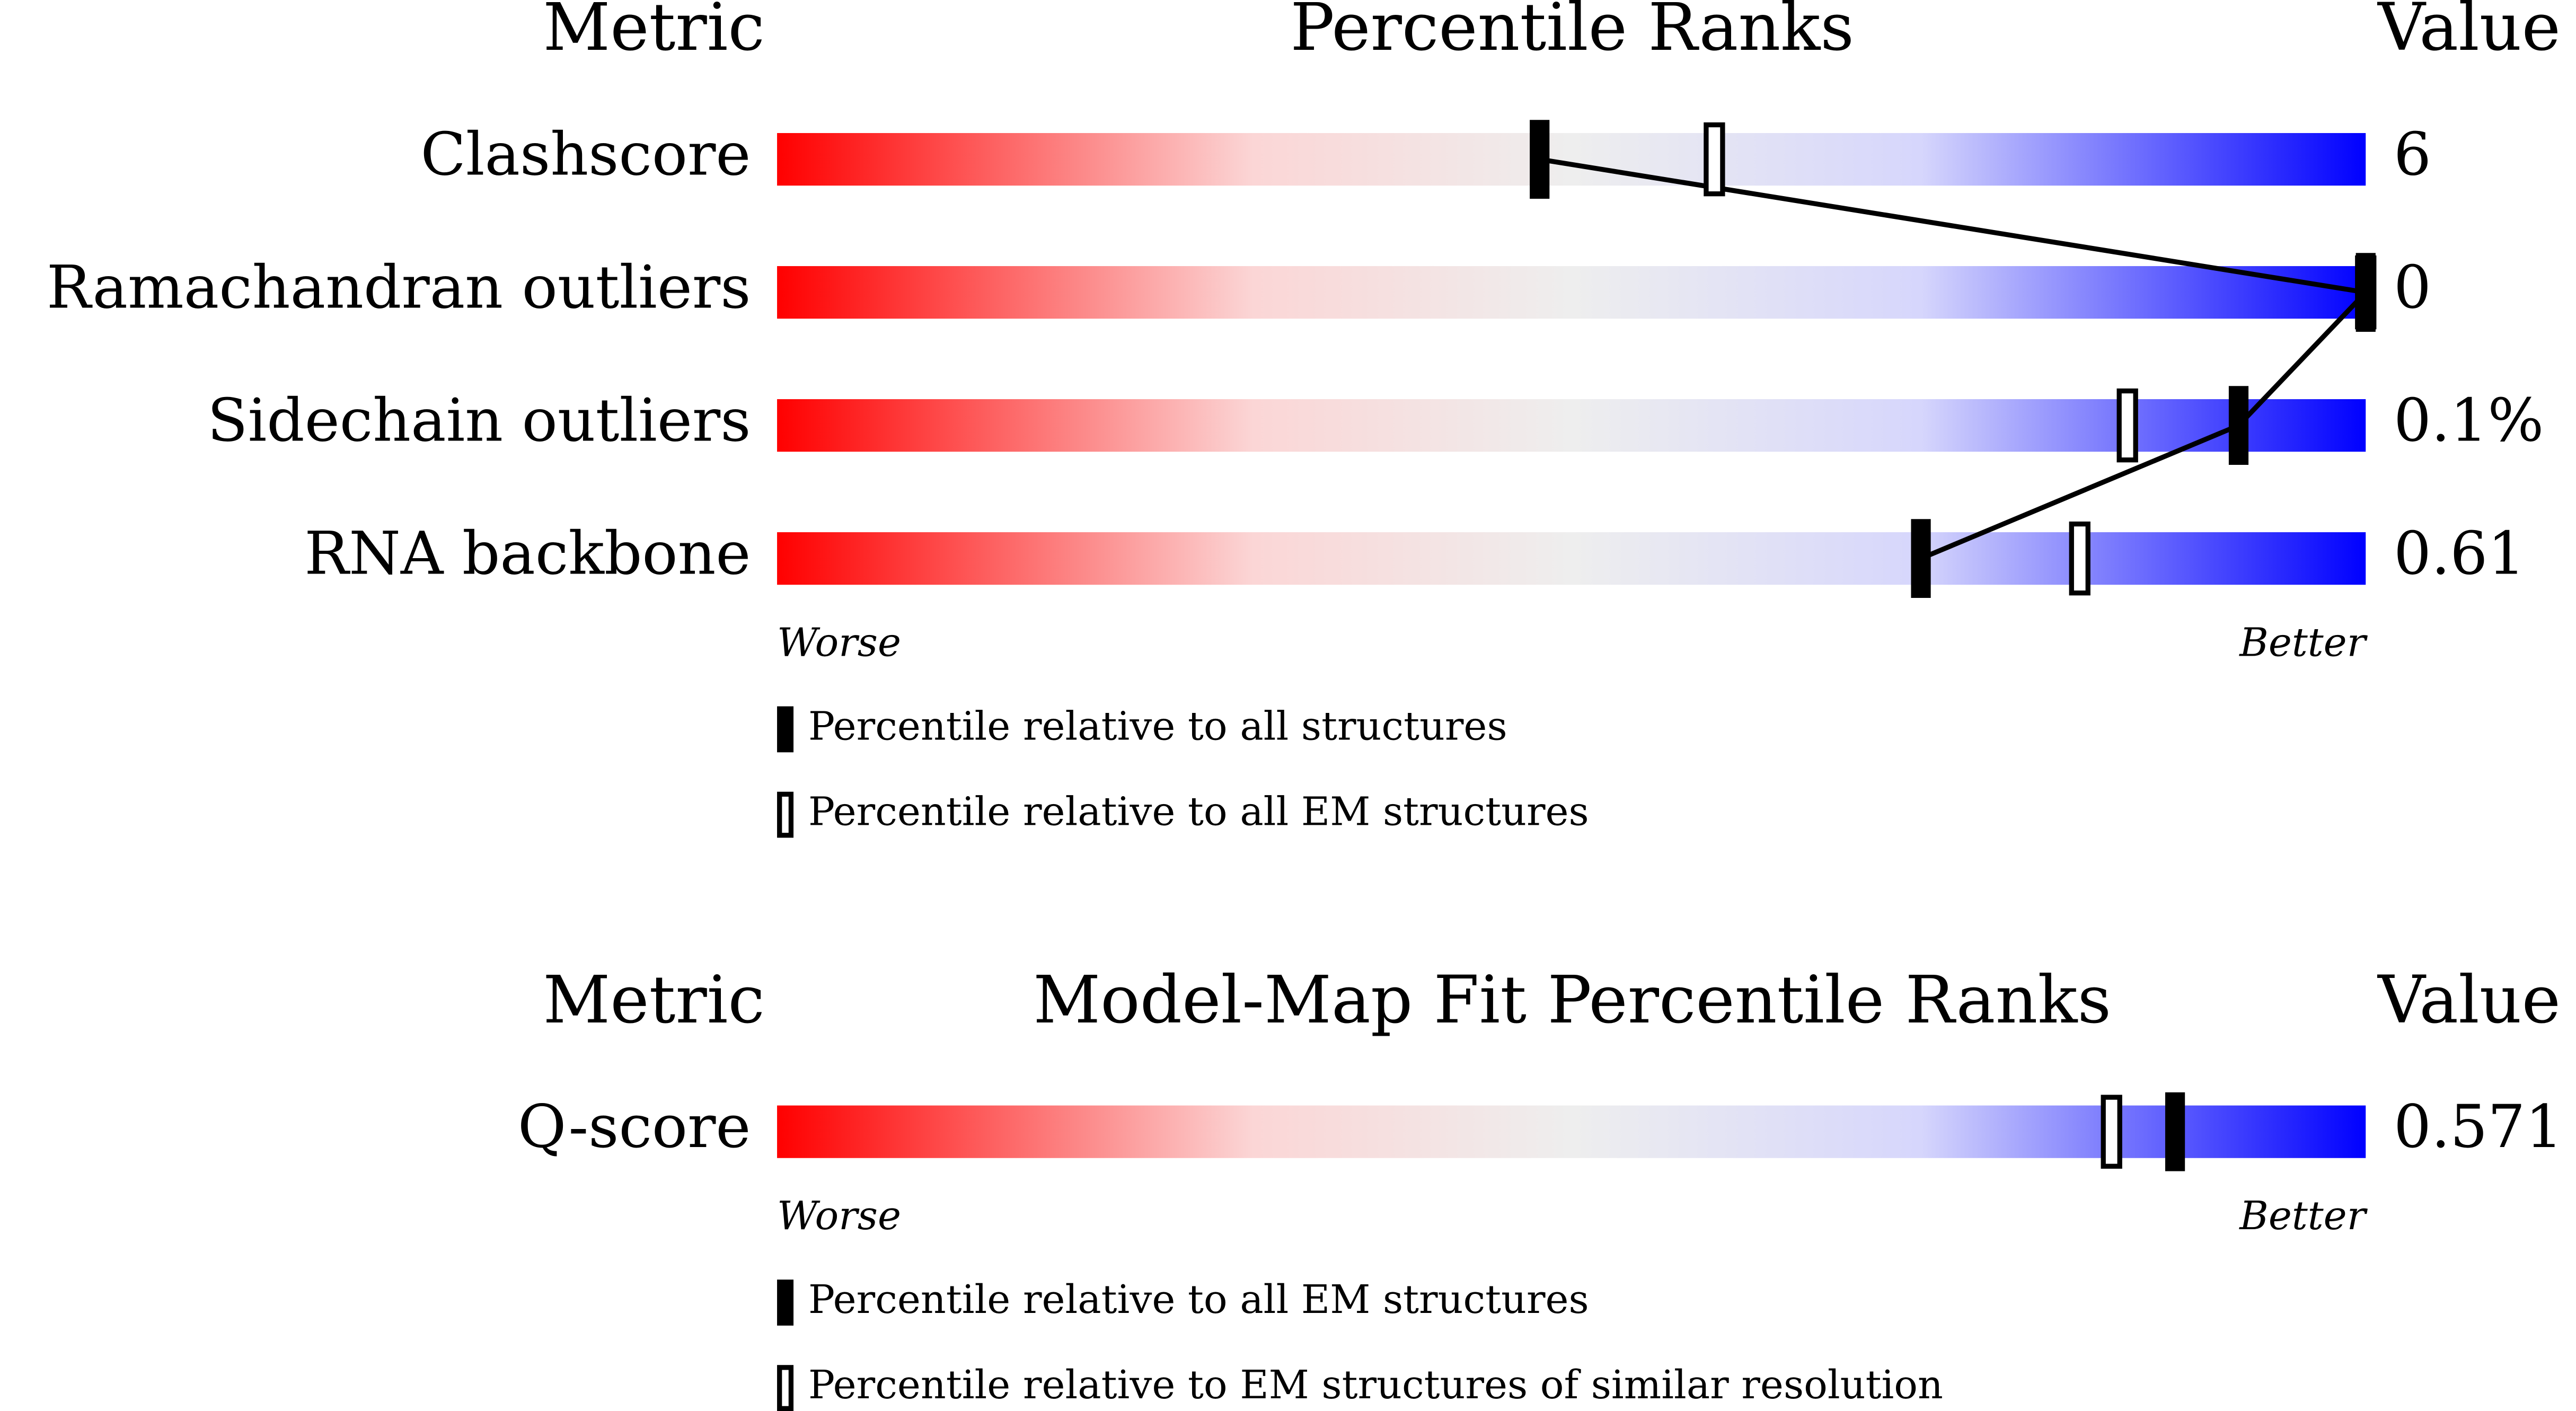  Describe the element at coordinates (479, 420) in the screenshot. I see `metric-label: Sidechain outliers` at that location.